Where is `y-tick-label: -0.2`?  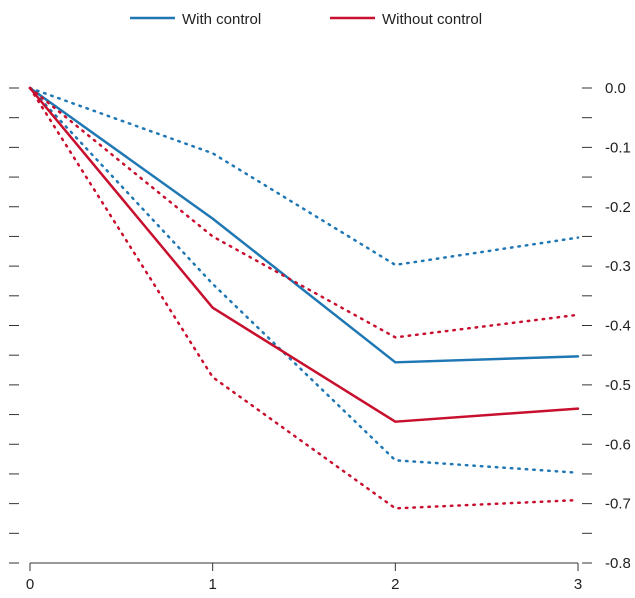 y-tick-label: -0.2 is located at coordinates (618, 207).